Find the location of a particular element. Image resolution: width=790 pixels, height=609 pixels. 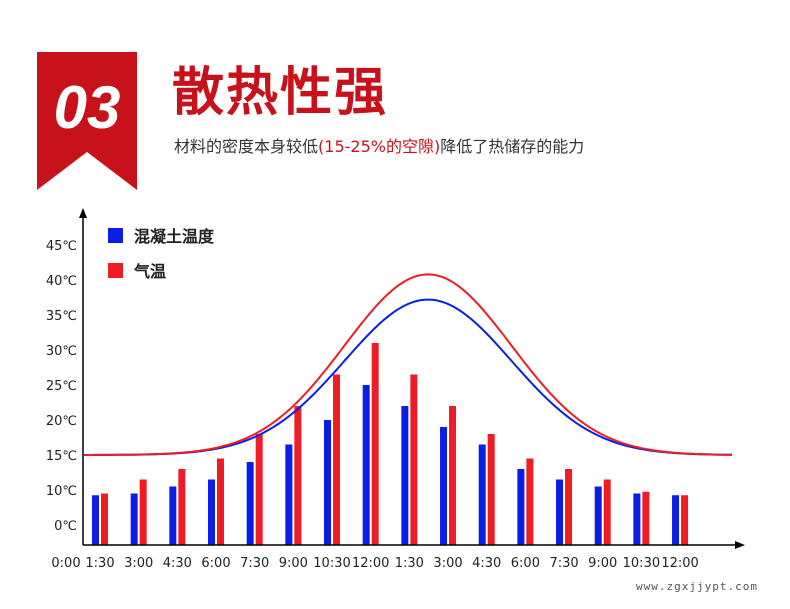

y-tick-label: 45℃ is located at coordinates (61, 246).